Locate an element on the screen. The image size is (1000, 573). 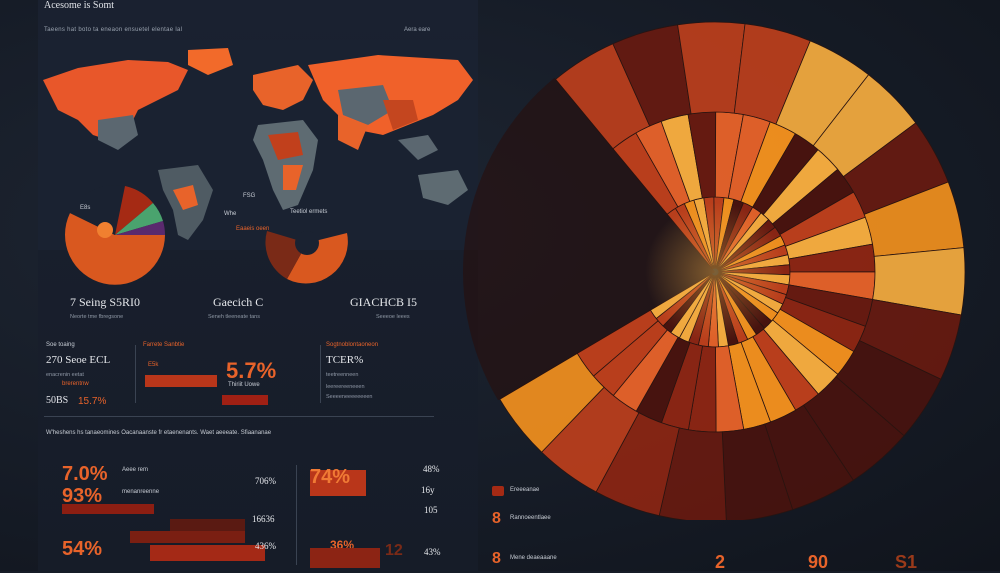
mid-right-caption-3: Seeeeneeeeeeeen is located at coordinates (349, 397).